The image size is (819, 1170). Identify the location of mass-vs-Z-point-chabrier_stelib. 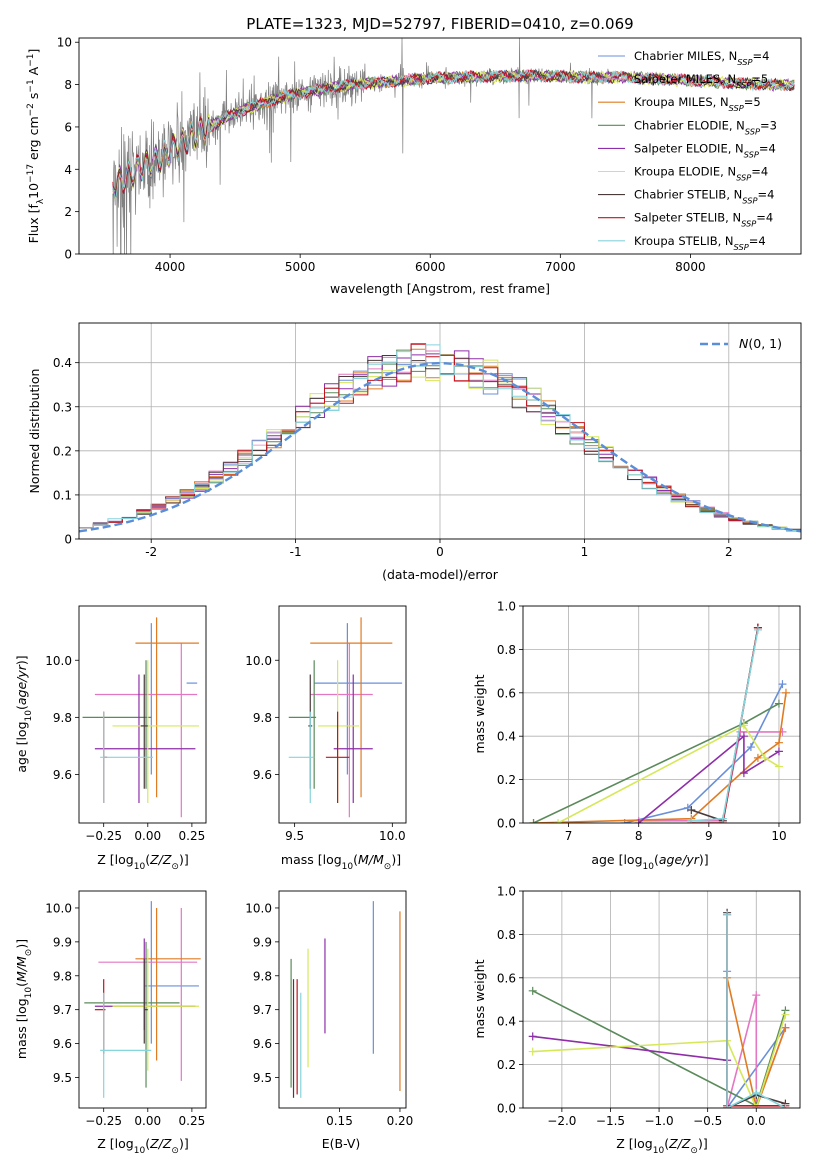
(145, 1001).